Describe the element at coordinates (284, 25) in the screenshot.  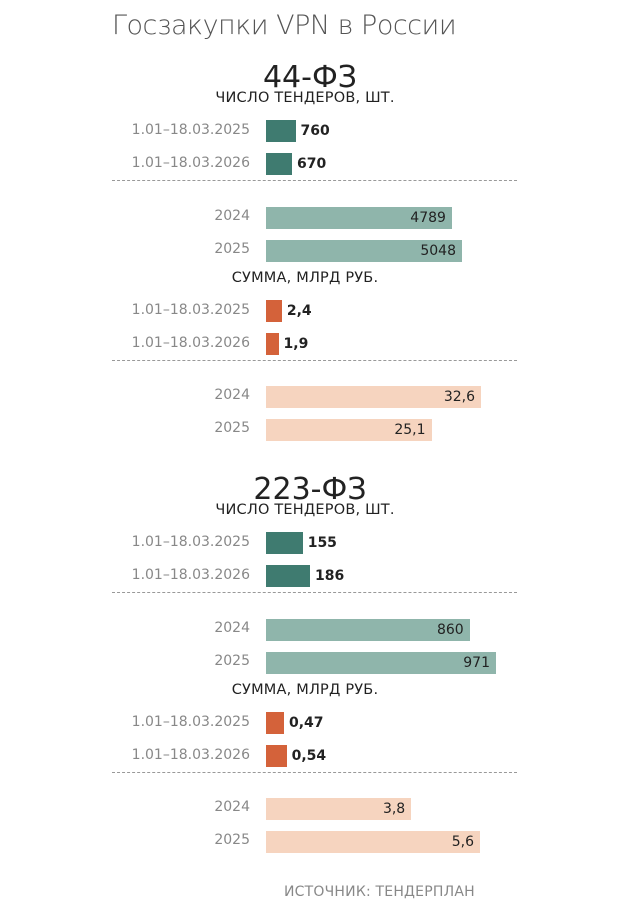
I see `chart-title: Госзакупки VPN в России` at that location.